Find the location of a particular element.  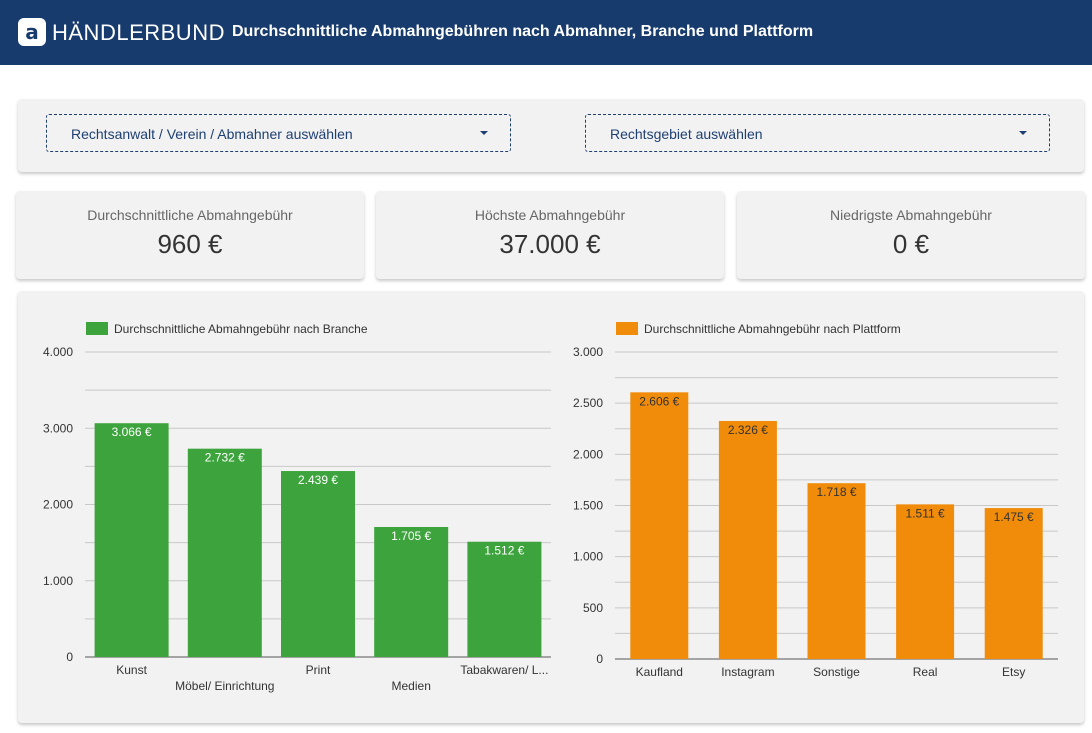

plattform-category-label: Kaufland is located at coordinates (659, 672).